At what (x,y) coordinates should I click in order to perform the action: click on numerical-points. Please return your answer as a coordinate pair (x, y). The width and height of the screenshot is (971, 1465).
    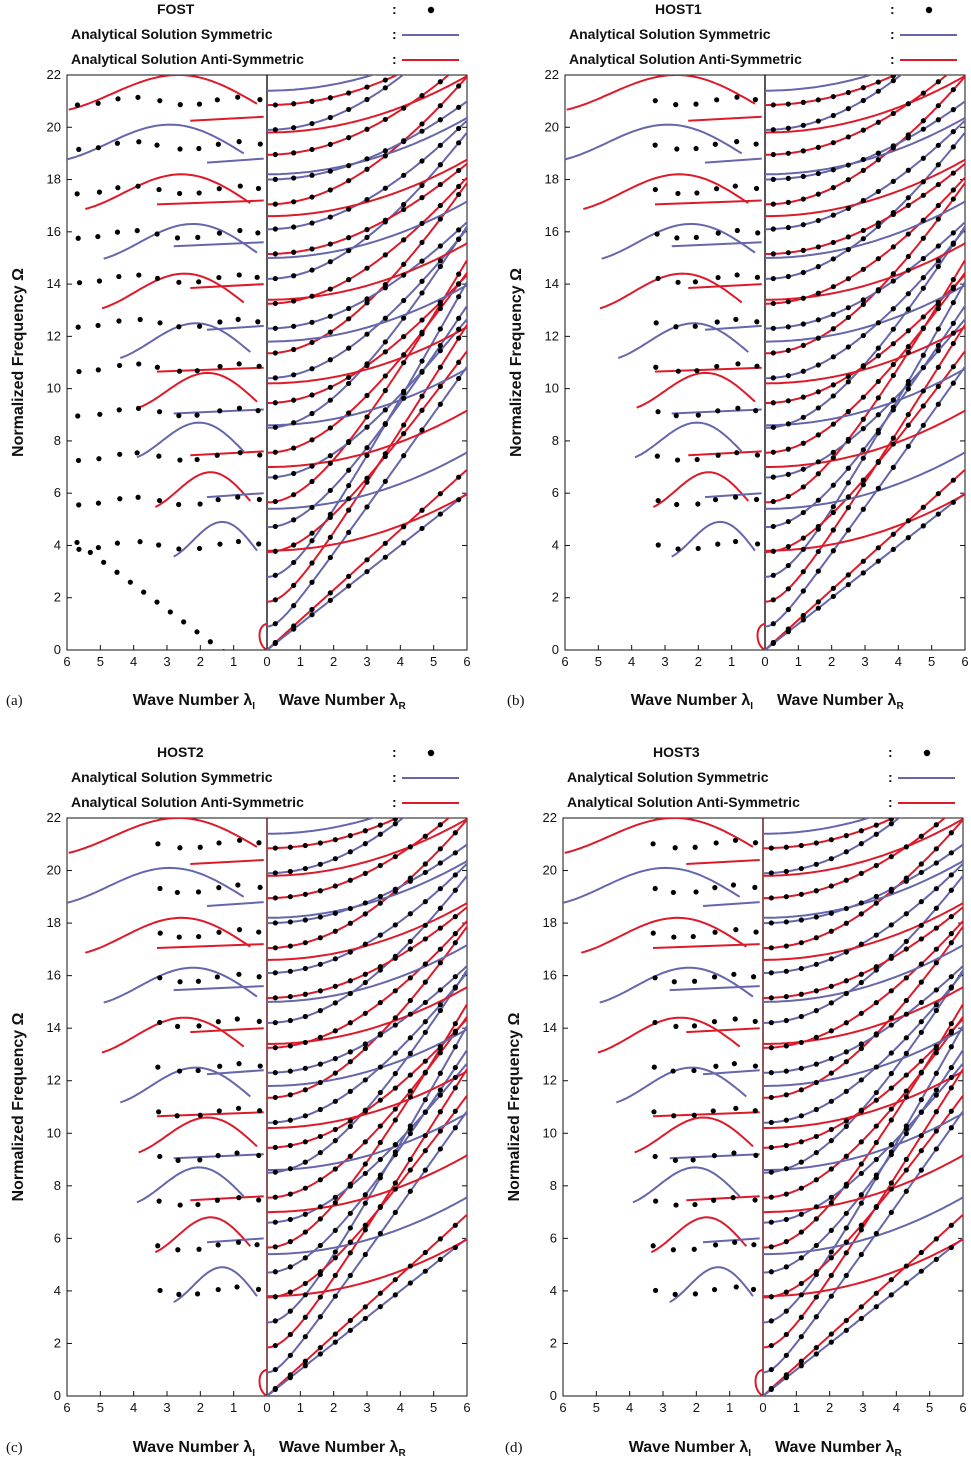
    Looking at the image, I should click on (802, 1105).